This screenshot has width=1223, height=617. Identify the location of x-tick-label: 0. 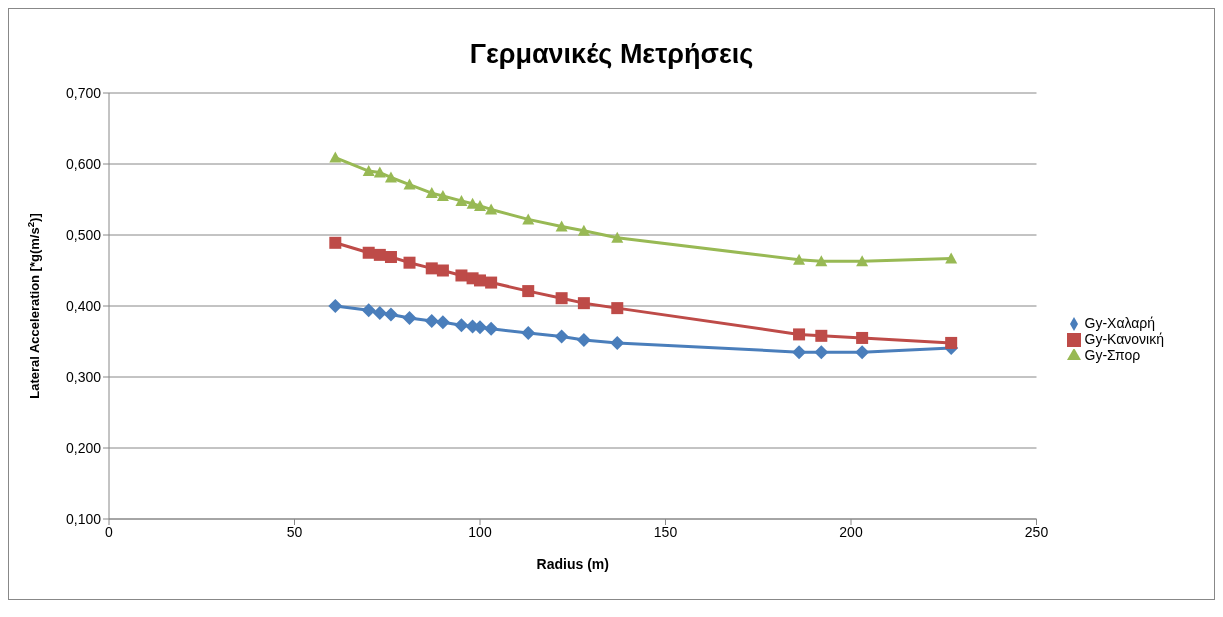
(109, 531).